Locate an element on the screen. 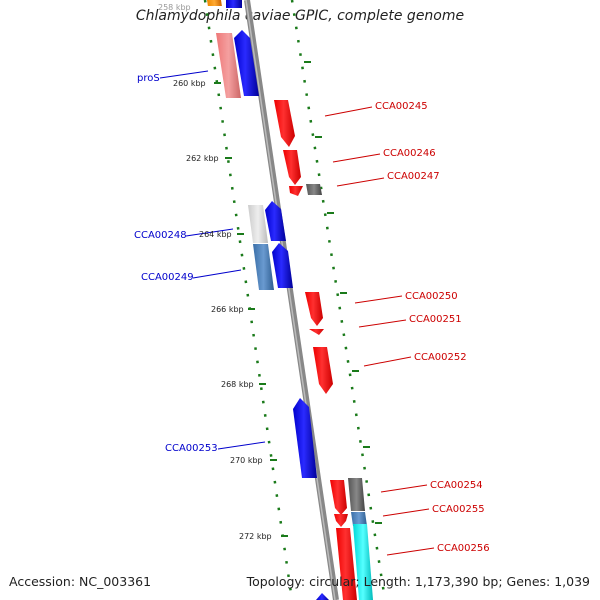 This screenshot has width=600, height=600. gene-label-CCA00255: CCA00255 is located at coordinates (458, 509).